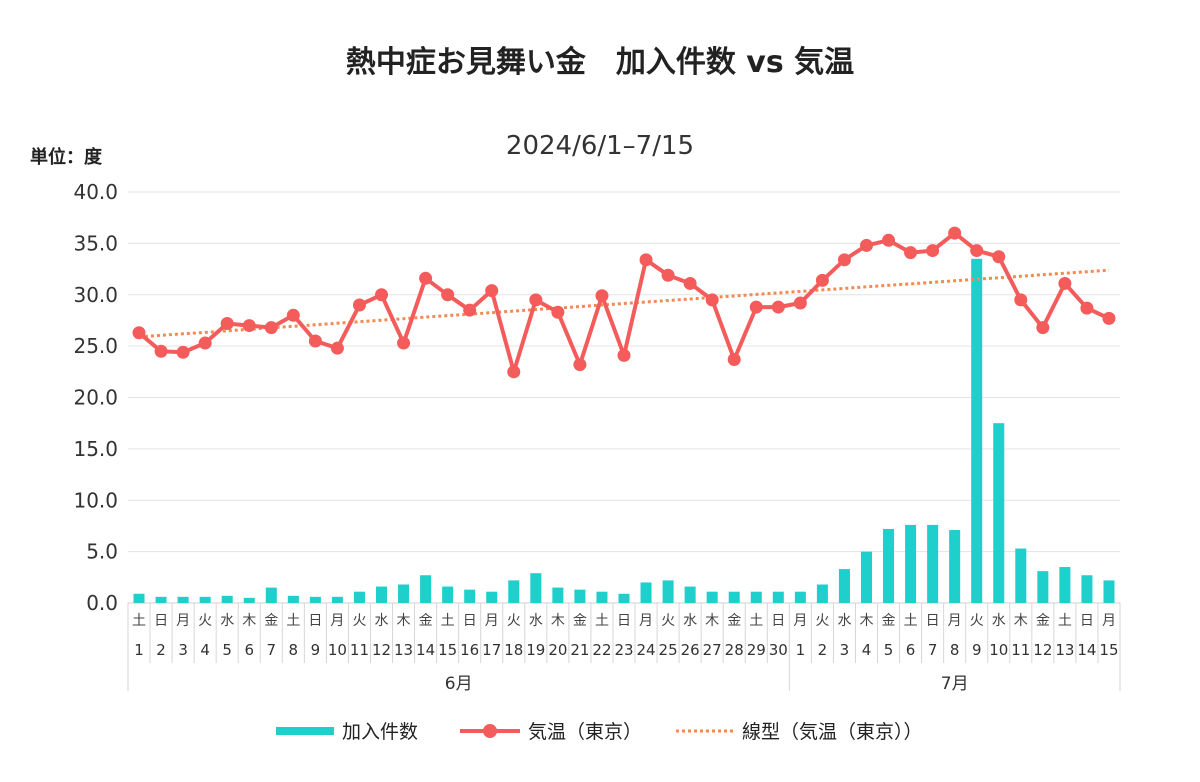 This screenshot has width=1200, height=782. Describe the element at coordinates (66, 157) in the screenshot. I see `y-axis-unit-label: 単位：度` at that location.